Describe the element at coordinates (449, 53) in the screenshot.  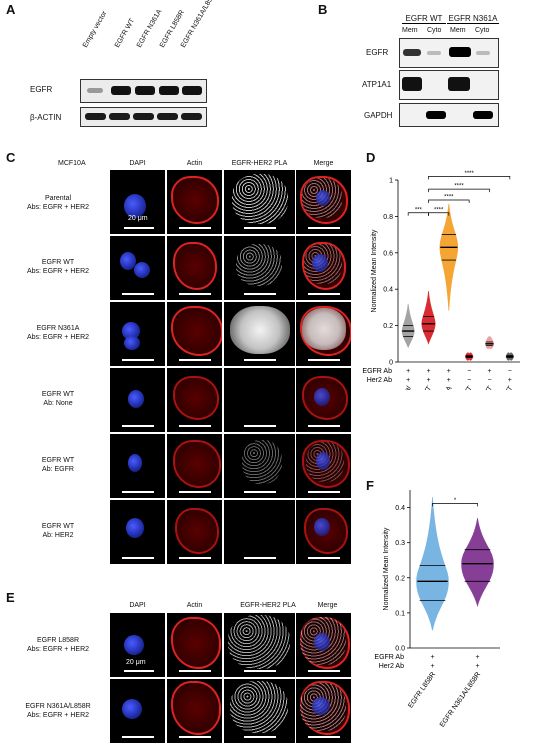
I see `egfr-fraction-strip` at that location.